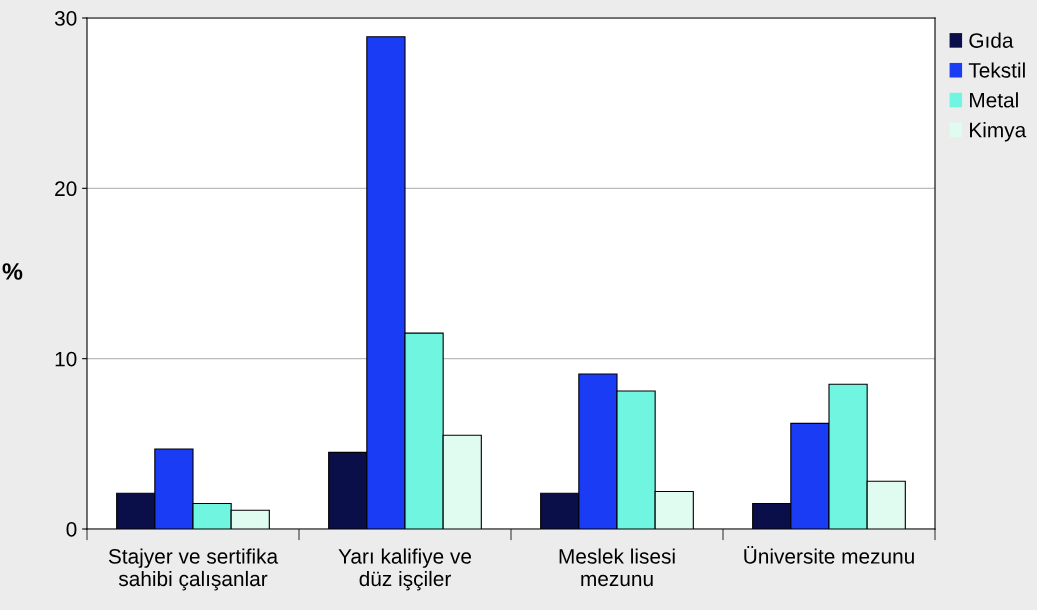 The height and width of the screenshot is (610, 1037). I want to click on legend-label: Metal, so click(994, 100).